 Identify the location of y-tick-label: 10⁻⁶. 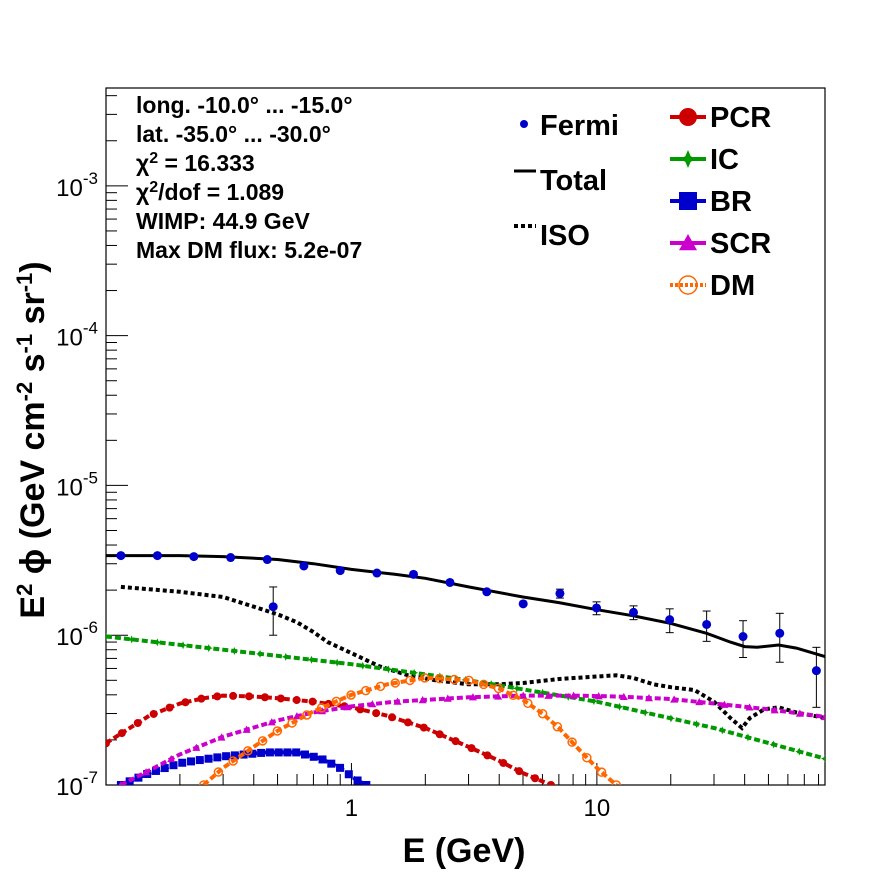
(77, 634).